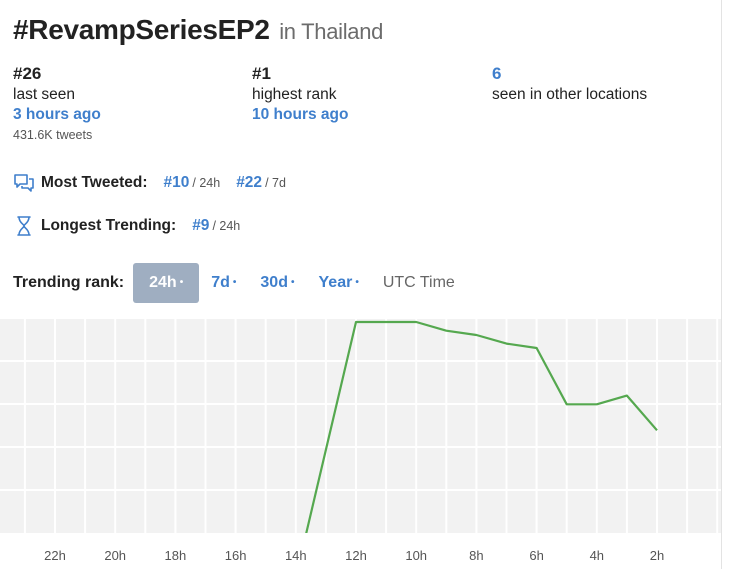 The height and width of the screenshot is (569, 730). What do you see at coordinates (94, 182) in the screenshot?
I see `most-tweeted-label: Most Tweeted:` at bounding box center [94, 182].